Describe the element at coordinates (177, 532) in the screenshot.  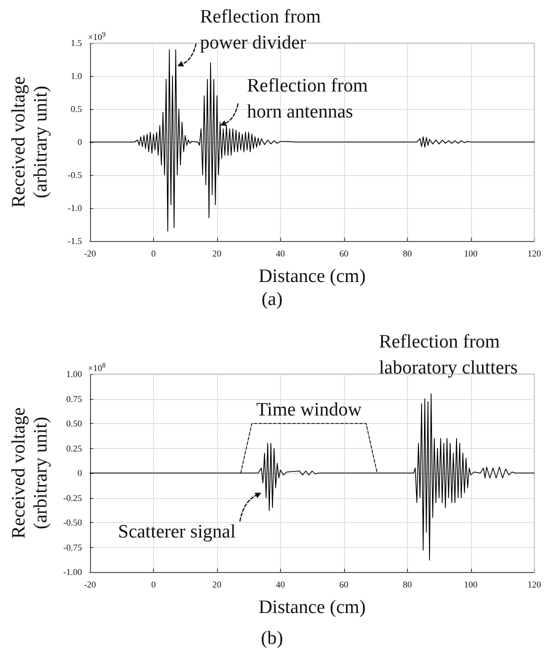
I see `annotation: Scatterer signal` at that location.